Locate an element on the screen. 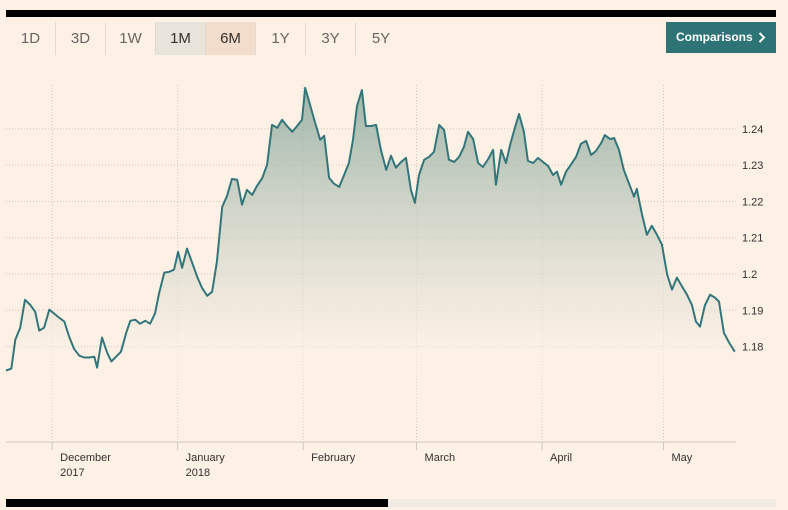 This screenshot has width=788, height=510. x-tick-label: April is located at coordinates (561, 458).